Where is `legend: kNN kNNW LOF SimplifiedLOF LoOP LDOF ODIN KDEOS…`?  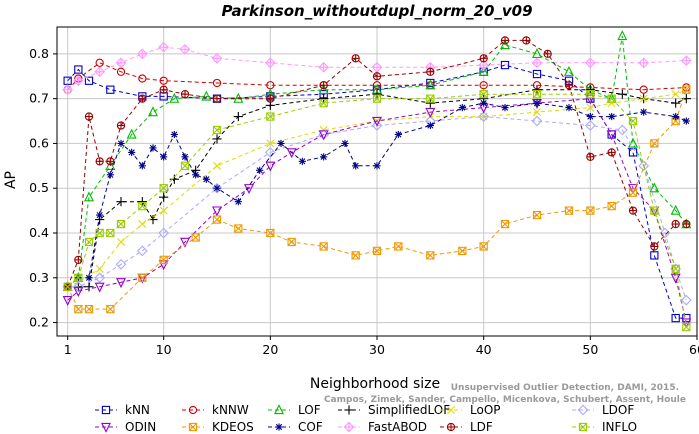 legend: kNN kNNW LOF SimplifiedLOF LoOP LDOF ODIN KDEOS… is located at coordinates (366, 418).